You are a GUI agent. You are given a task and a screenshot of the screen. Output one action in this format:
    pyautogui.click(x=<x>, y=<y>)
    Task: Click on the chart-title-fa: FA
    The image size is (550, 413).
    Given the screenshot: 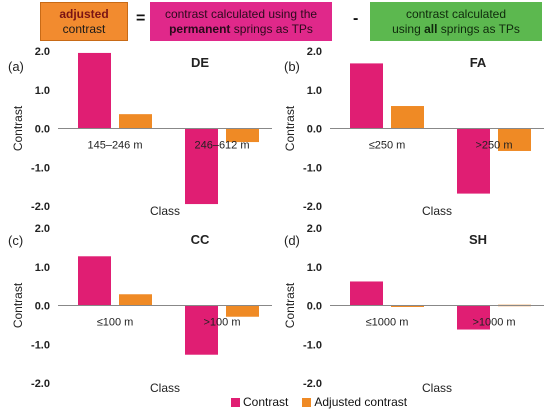 What is the action you would take?
    pyautogui.click(x=478, y=62)
    